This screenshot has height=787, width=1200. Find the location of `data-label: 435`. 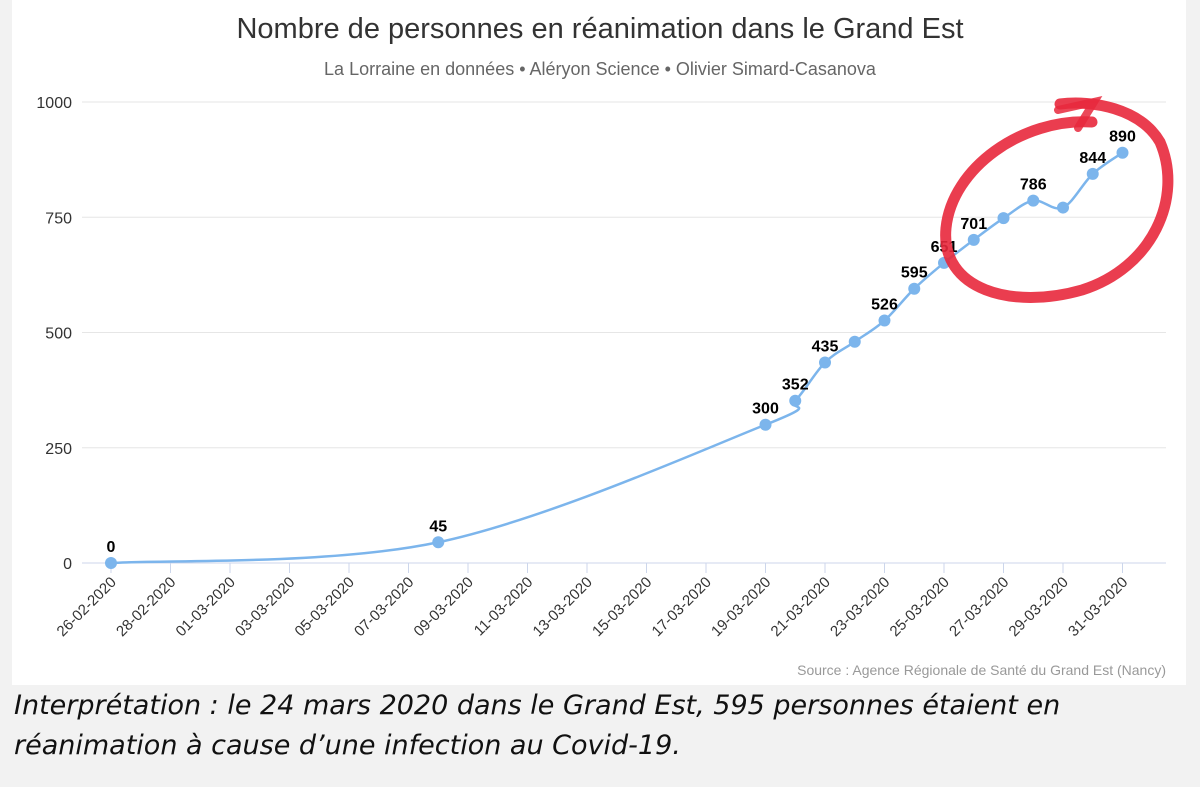

data-label: 435 is located at coordinates (825, 346).